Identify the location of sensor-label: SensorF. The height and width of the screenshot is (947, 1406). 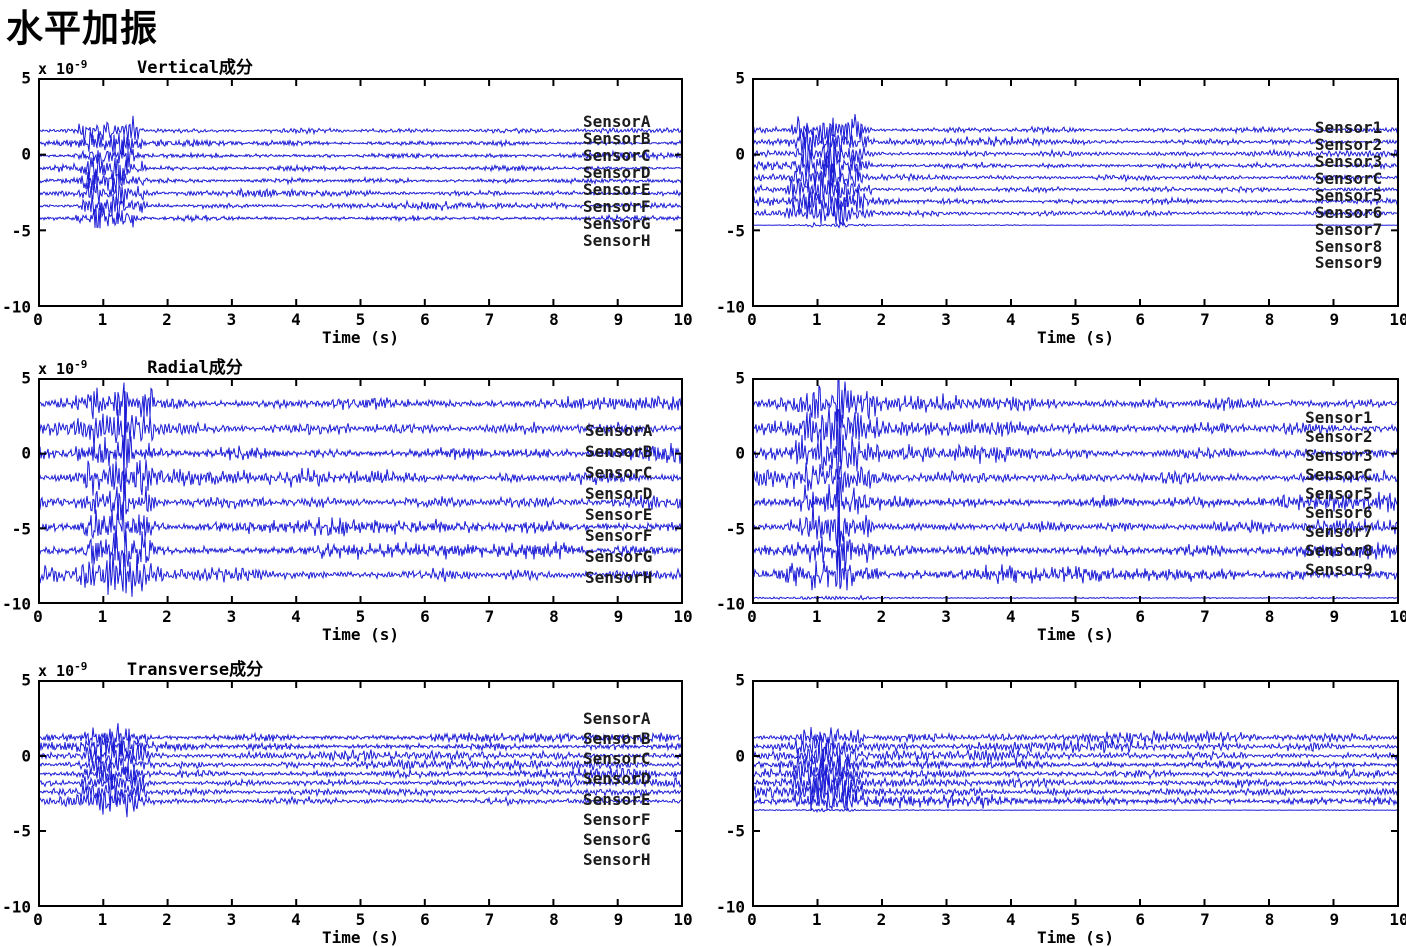
(617, 819).